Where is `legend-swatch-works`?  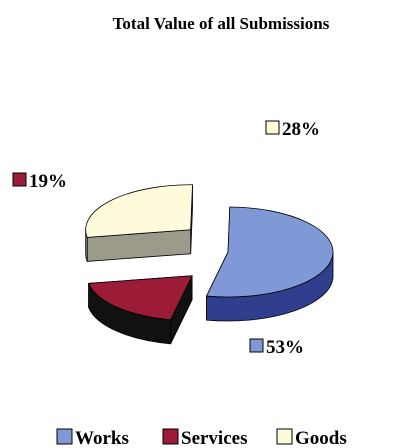
legend-swatch-works is located at coordinates (64, 436).